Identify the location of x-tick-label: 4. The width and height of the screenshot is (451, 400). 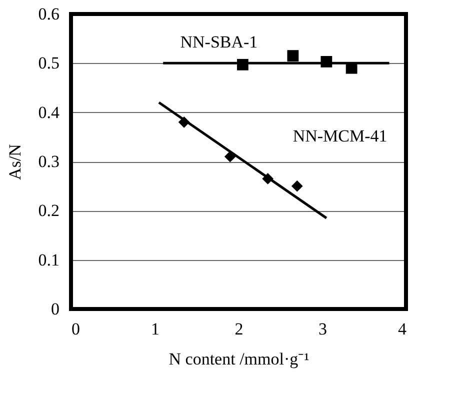
(402, 329).